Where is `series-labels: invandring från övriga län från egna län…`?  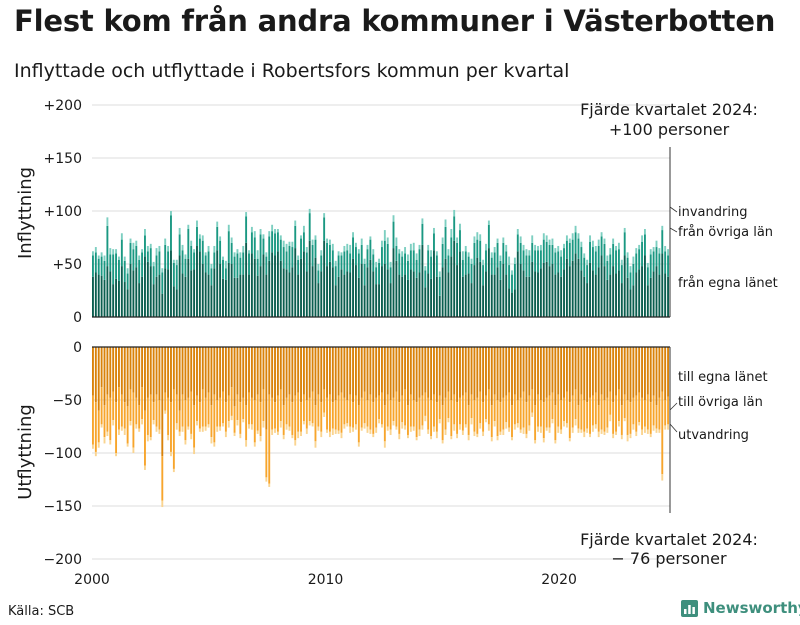 series-labels: invandring från övriga län från egna län… is located at coordinates (723, 324).